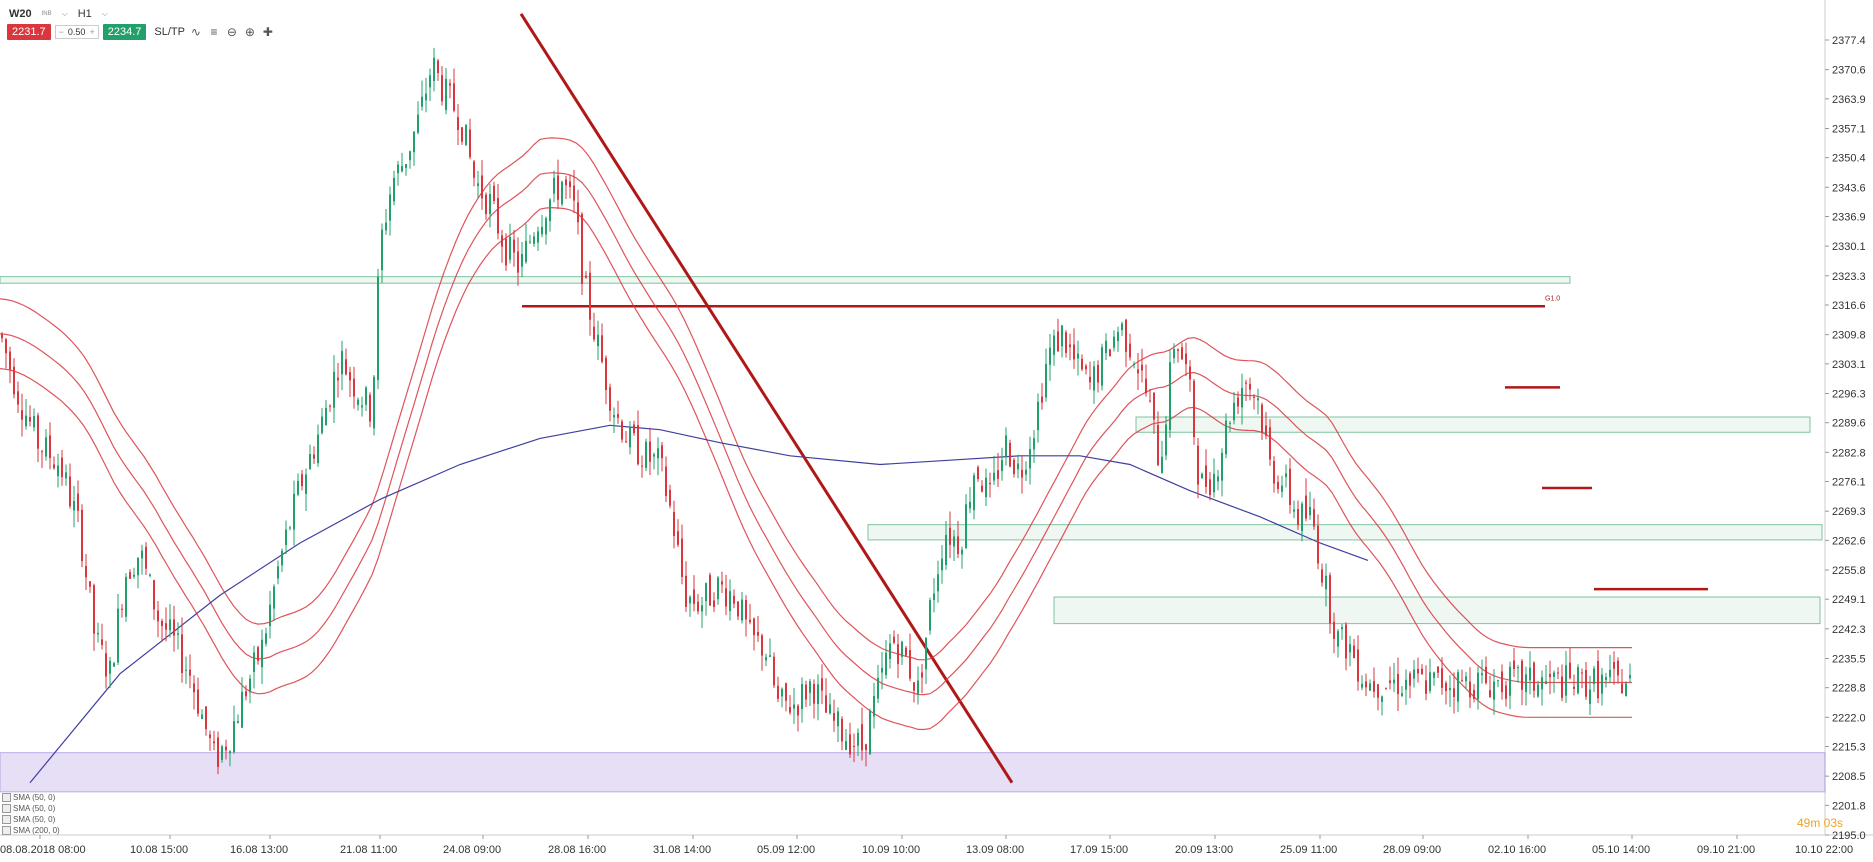 The image size is (1873, 862). I want to click on plus-icon: +, so click(92, 32).